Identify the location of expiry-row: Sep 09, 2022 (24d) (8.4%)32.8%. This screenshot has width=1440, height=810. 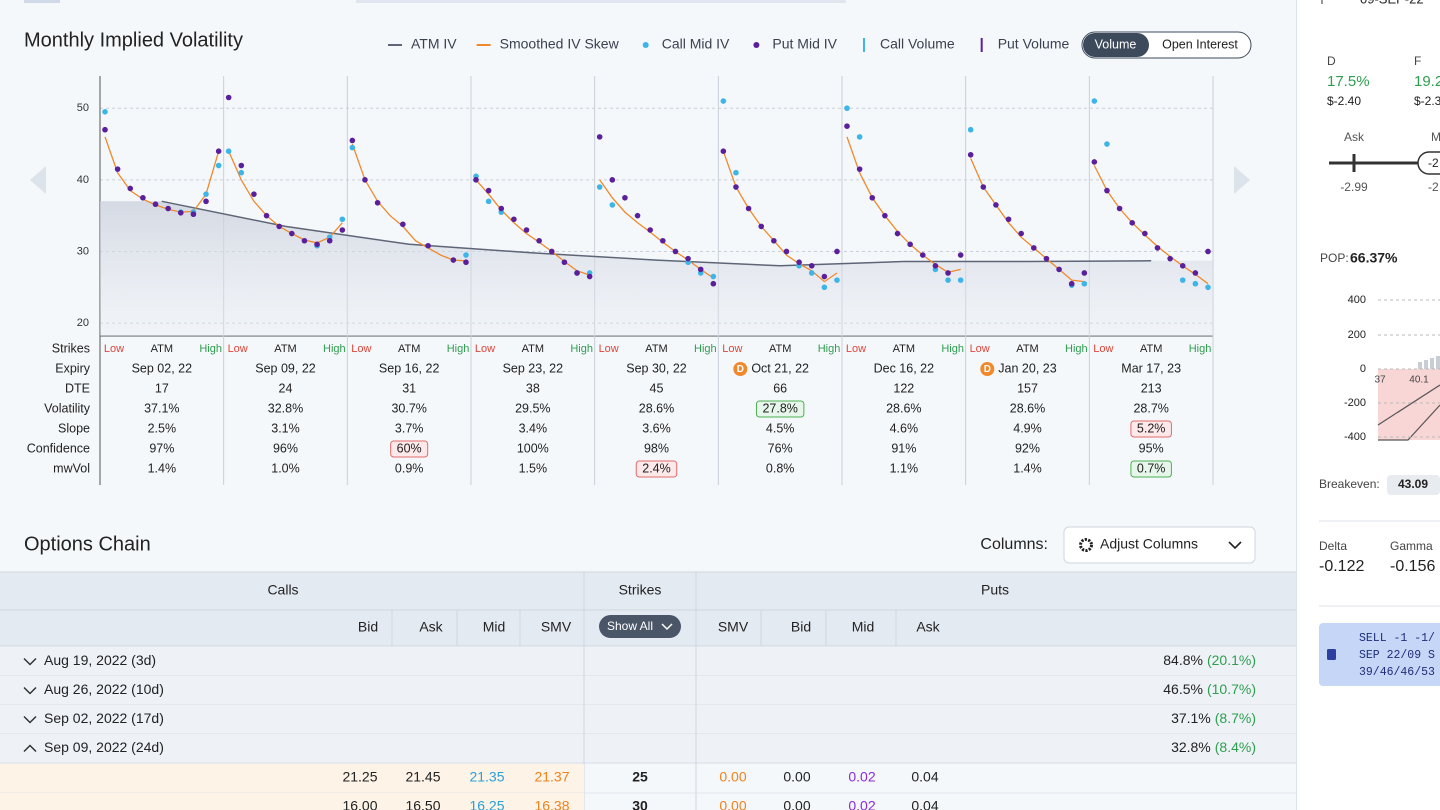
(648, 749).